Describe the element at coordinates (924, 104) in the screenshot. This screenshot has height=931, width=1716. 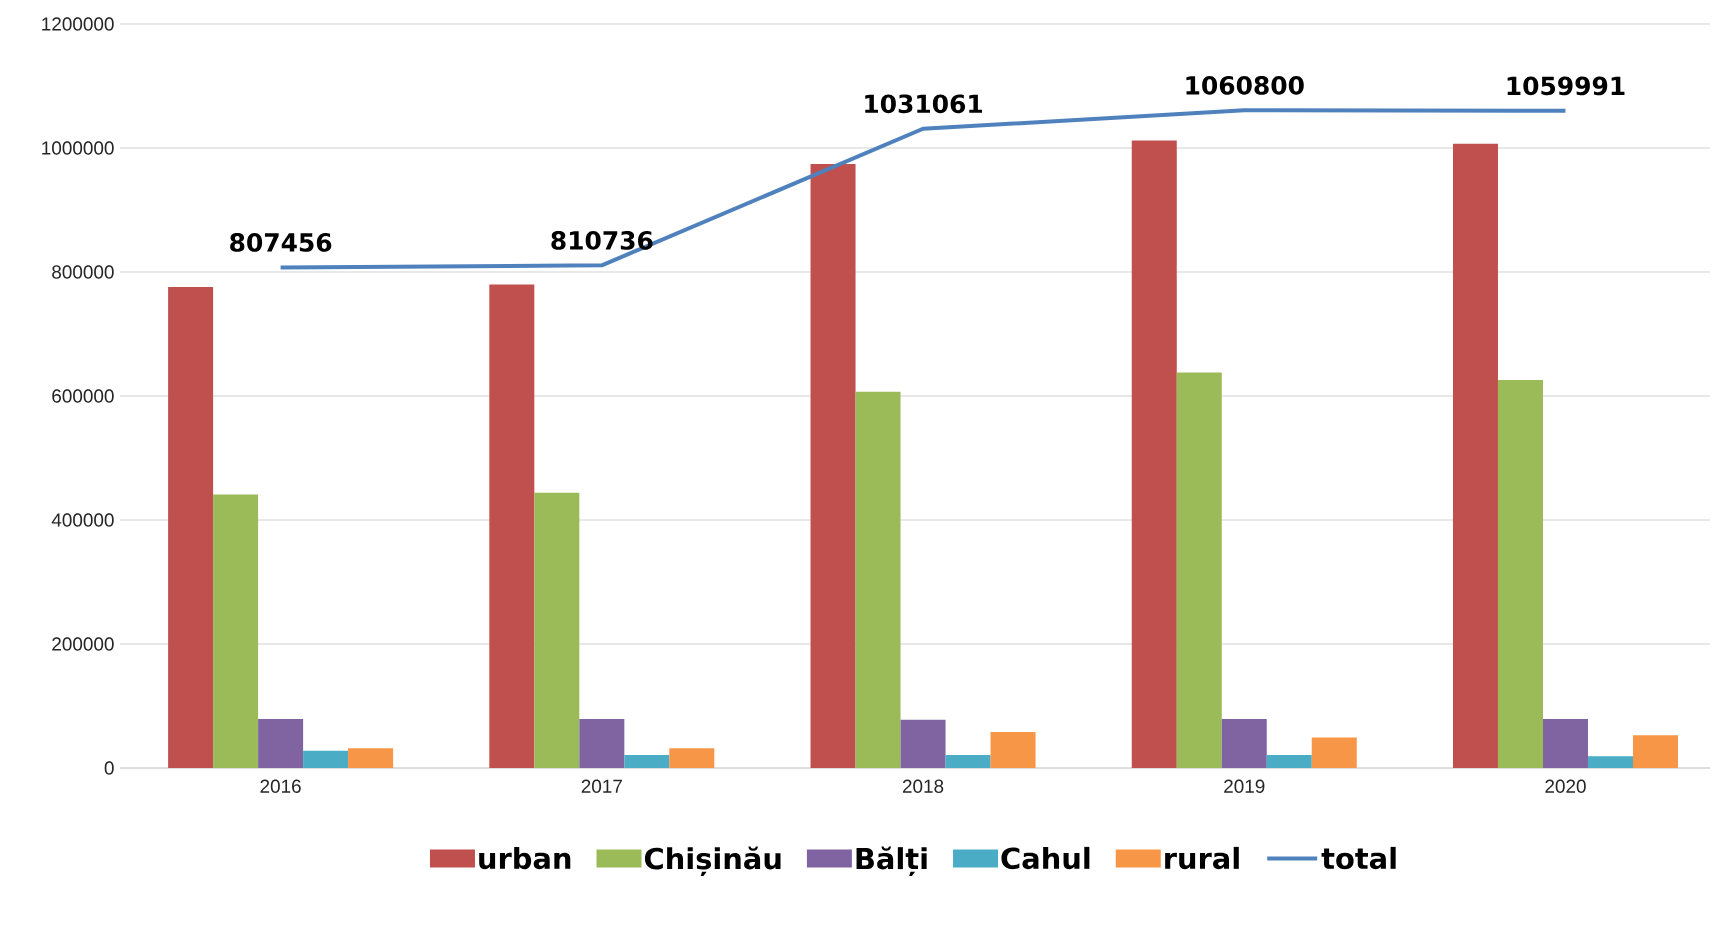
I see `data-label: 1031061` at that location.